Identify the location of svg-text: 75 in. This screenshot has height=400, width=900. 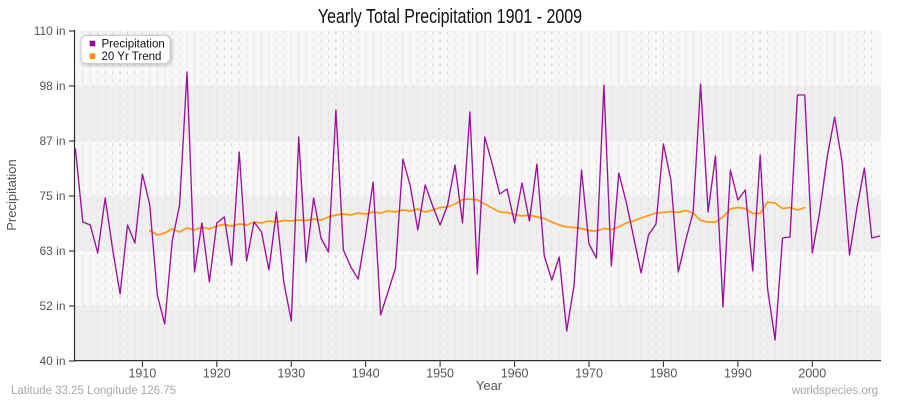
(52, 196).